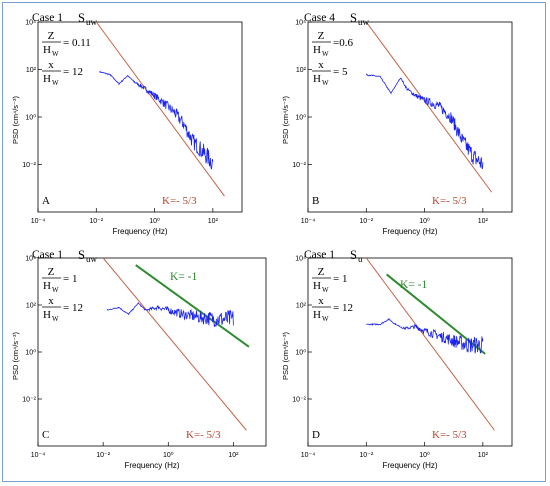  I want to click on quantity-subscript: u, so click(360, 259).